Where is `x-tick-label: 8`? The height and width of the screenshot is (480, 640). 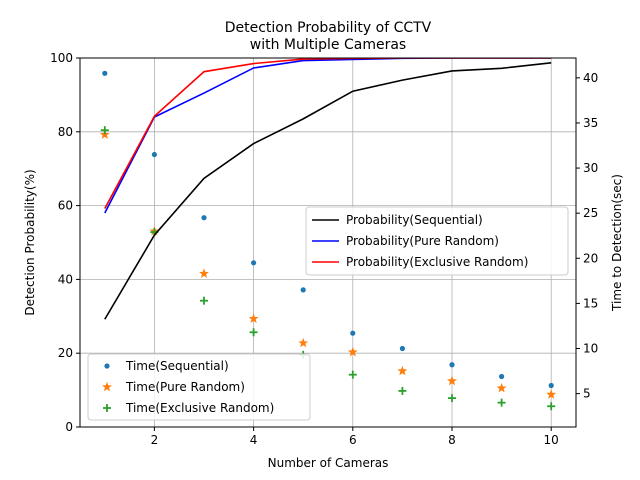
x-tick-label: 8 is located at coordinates (452, 440).